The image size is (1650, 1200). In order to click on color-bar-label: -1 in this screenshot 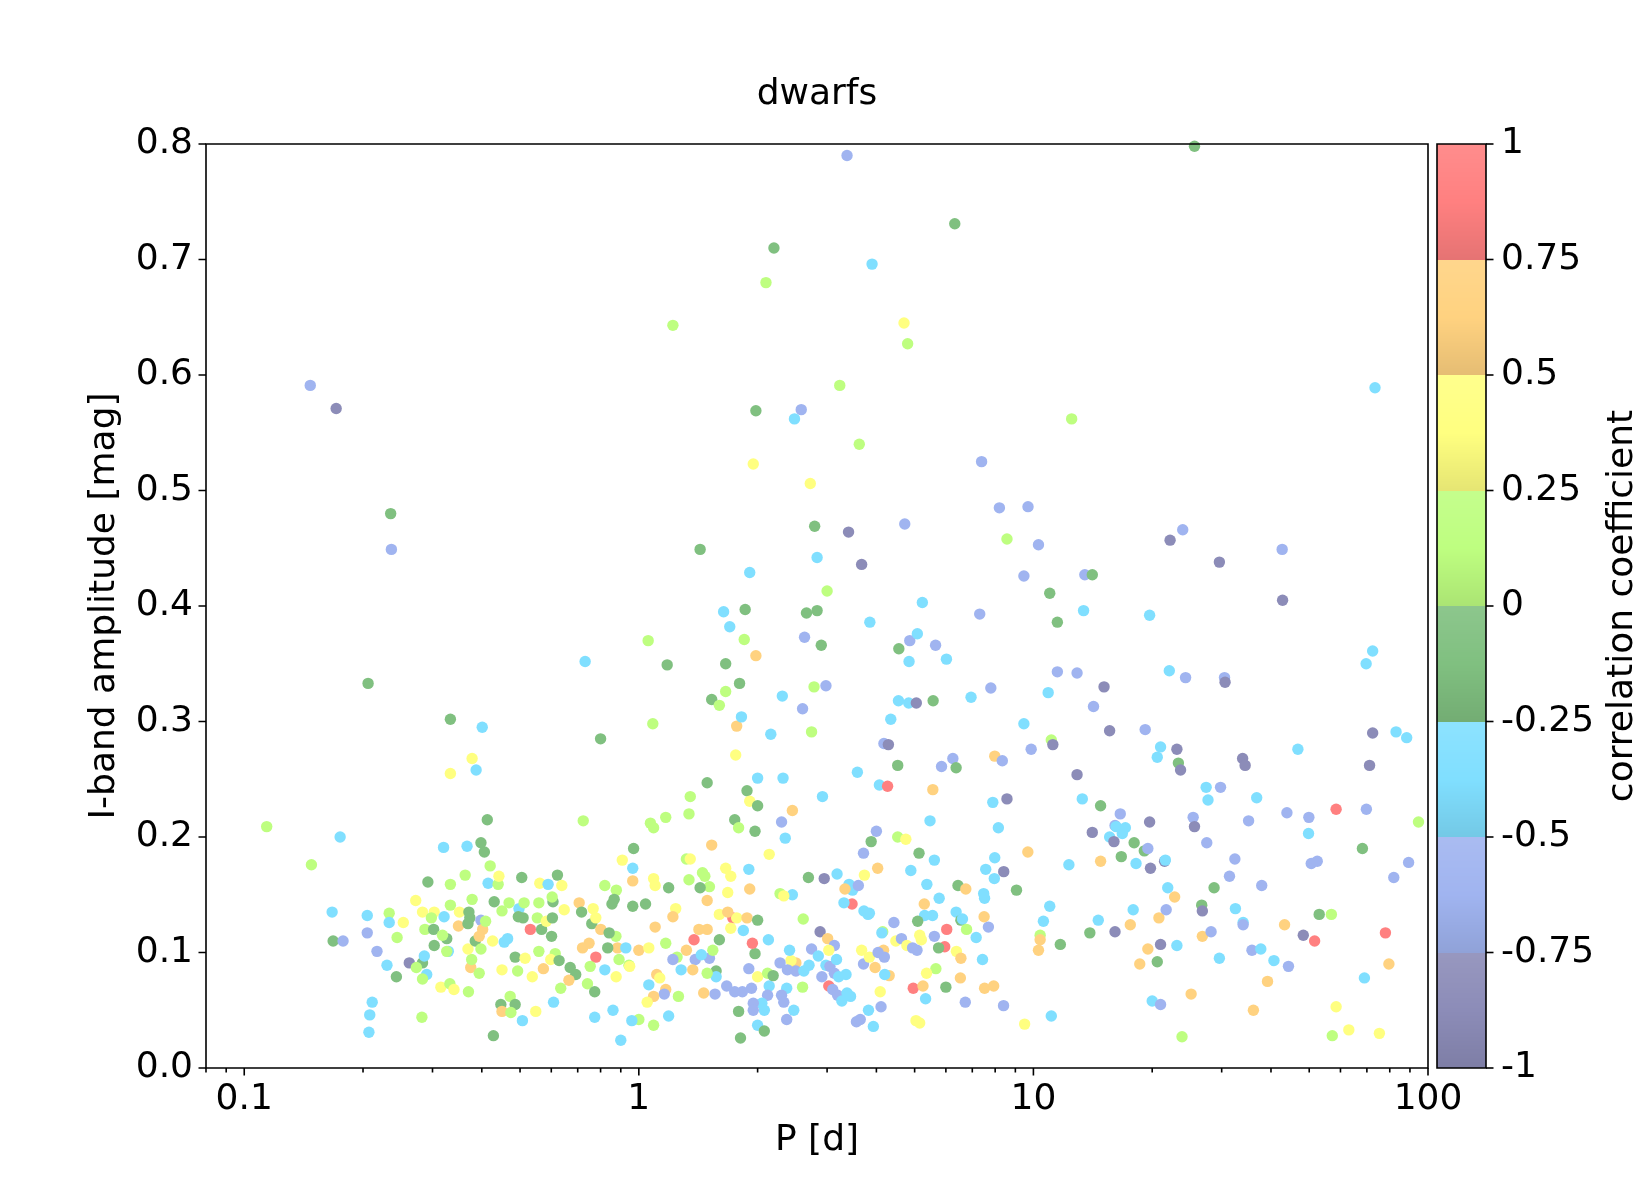, I will do `click(1519, 1065)`.